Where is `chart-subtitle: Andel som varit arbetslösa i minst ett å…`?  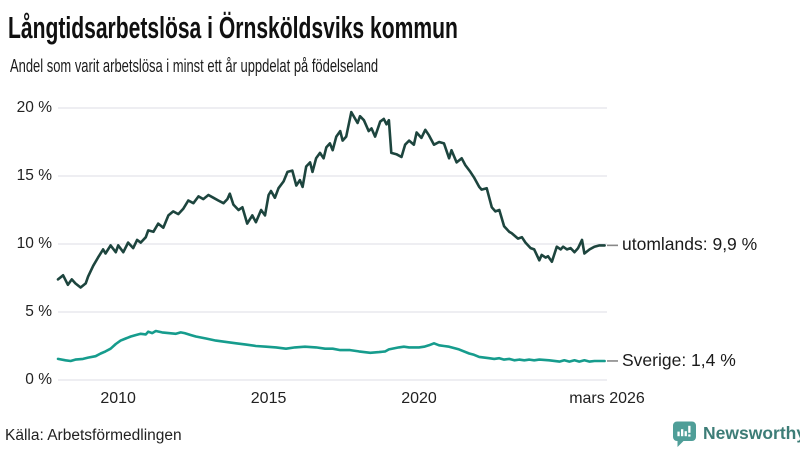 chart-subtitle: Andel som varit arbetslösa i minst ett å… is located at coordinates (194, 66).